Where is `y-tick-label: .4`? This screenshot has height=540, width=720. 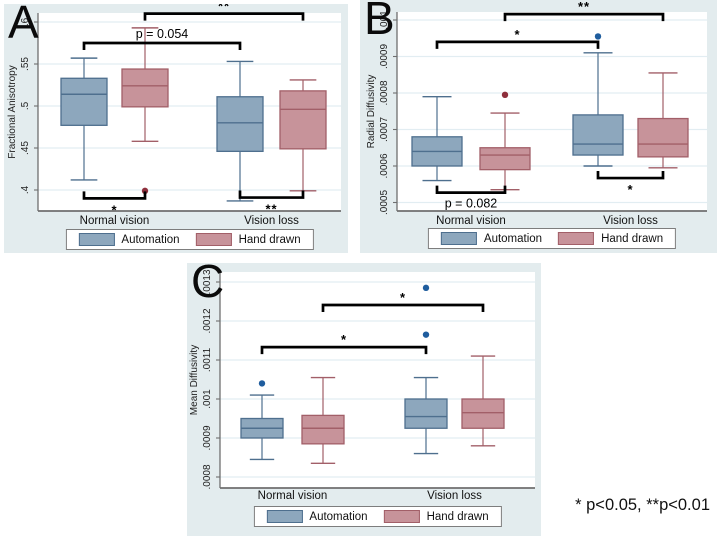
y-tick-label: .4 is located at coordinates (25, 189).